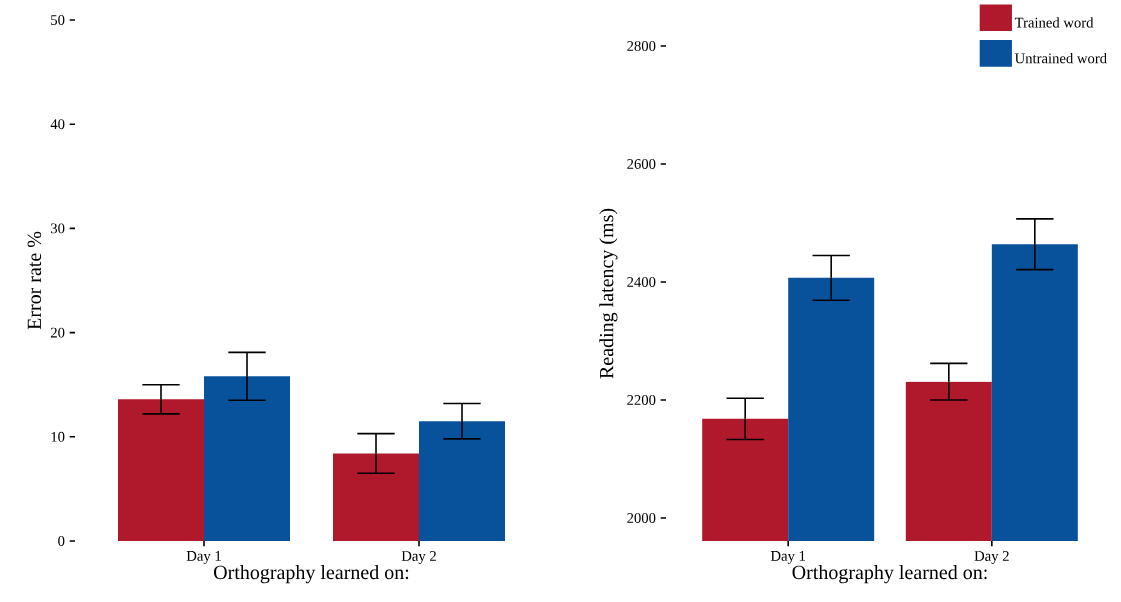 The image size is (1121, 602). What do you see at coordinates (34, 280) in the screenshot?
I see `y-axis-title: Error rate %` at bounding box center [34, 280].